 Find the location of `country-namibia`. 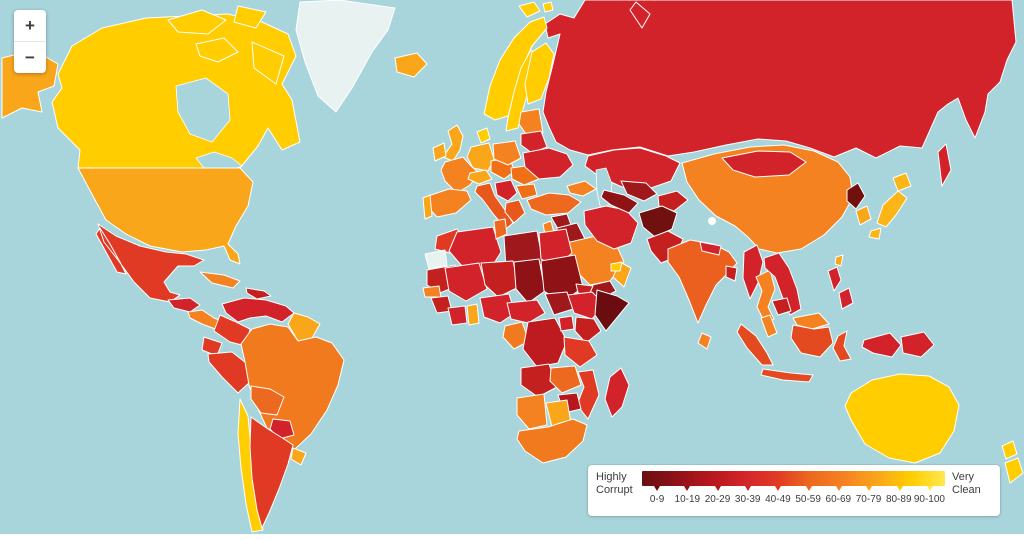

country-namibia is located at coordinates (532, 411).